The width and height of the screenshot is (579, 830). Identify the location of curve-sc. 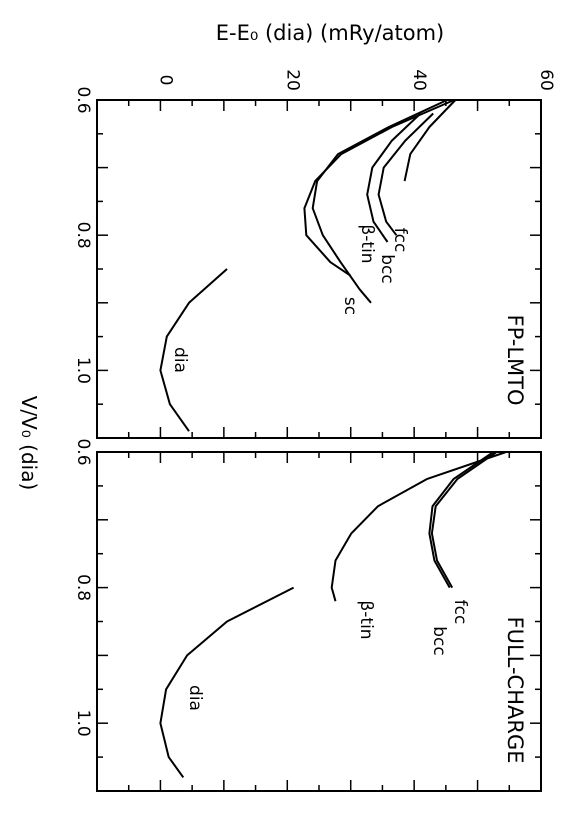
(379, 201).